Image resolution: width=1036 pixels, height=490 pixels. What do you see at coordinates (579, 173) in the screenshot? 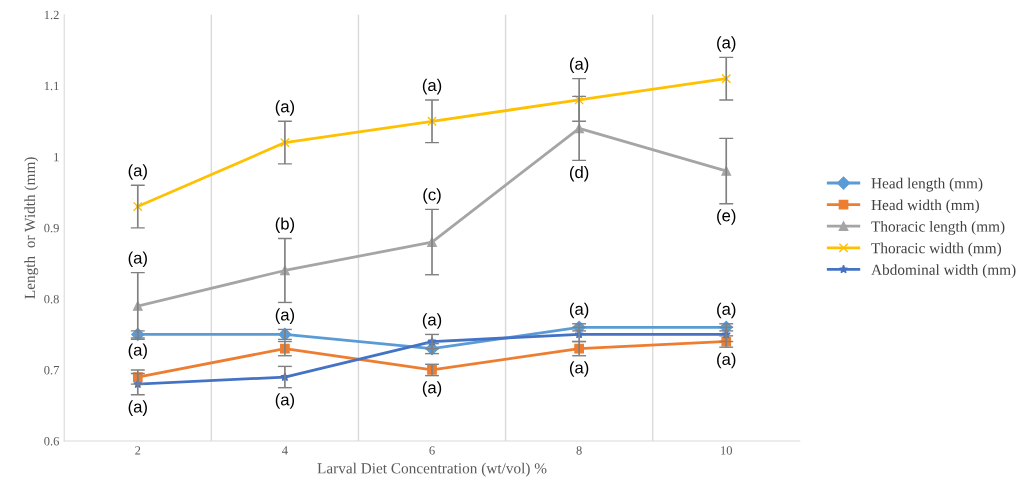
I see `annotation: (d)` at bounding box center [579, 173].